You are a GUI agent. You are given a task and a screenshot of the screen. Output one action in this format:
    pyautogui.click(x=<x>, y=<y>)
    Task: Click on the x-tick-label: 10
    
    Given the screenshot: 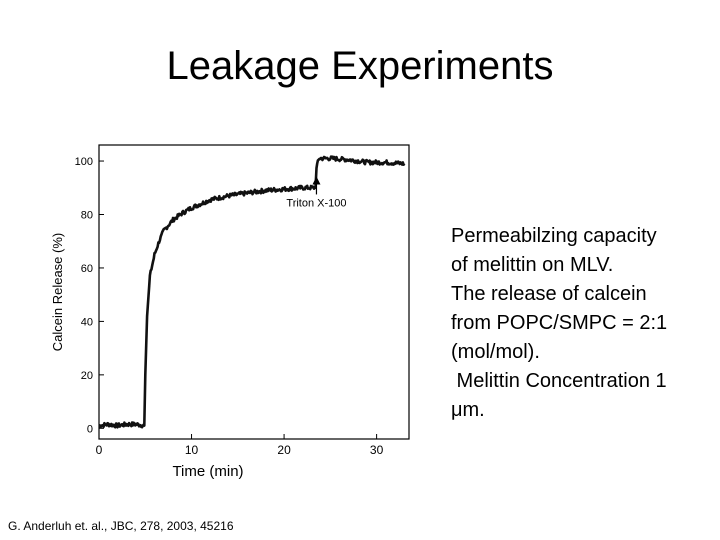 What is the action you would take?
    pyautogui.click(x=192, y=450)
    